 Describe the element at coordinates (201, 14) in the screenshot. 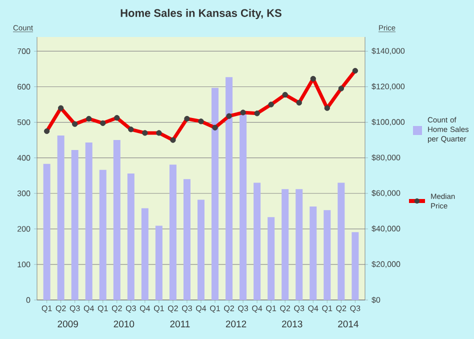

I see `chart-title: Home Sales in Kansas City, KS` at that location.